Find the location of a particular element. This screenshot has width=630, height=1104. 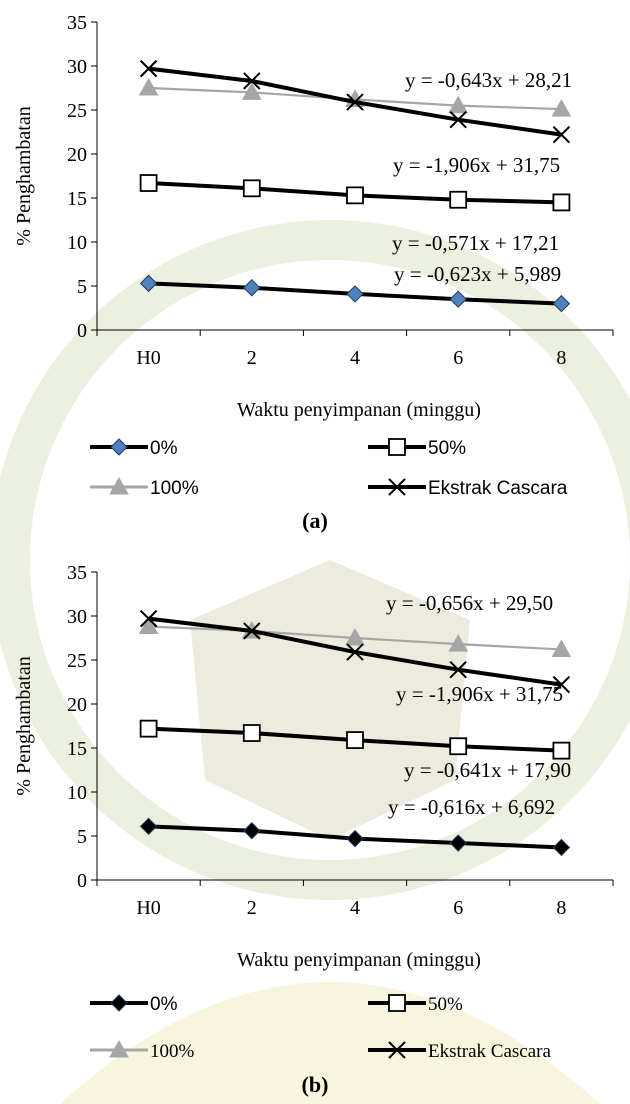

trendline-equation: y = -0,623x + 5,989 is located at coordinates (477, 274).